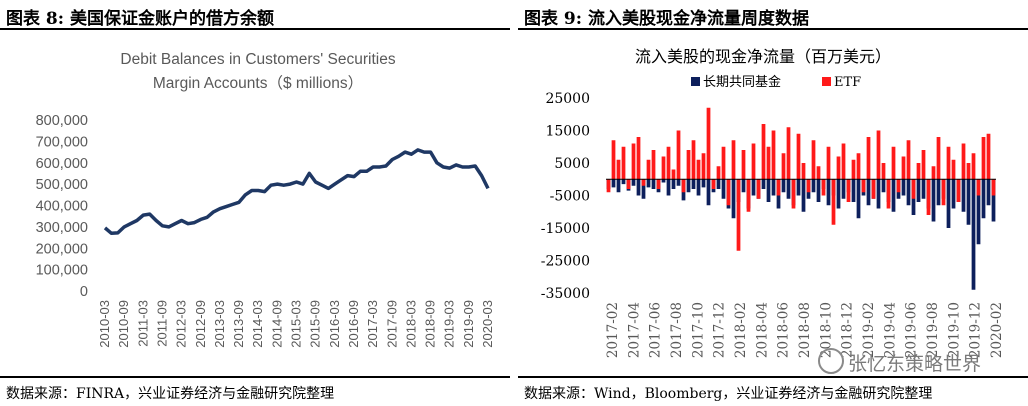 This screenshot has width=1028, height=406. Describe the element at coordinates (219, 324) in the screenshot. I see `line-x-tick-label: 2013-03` at that location.